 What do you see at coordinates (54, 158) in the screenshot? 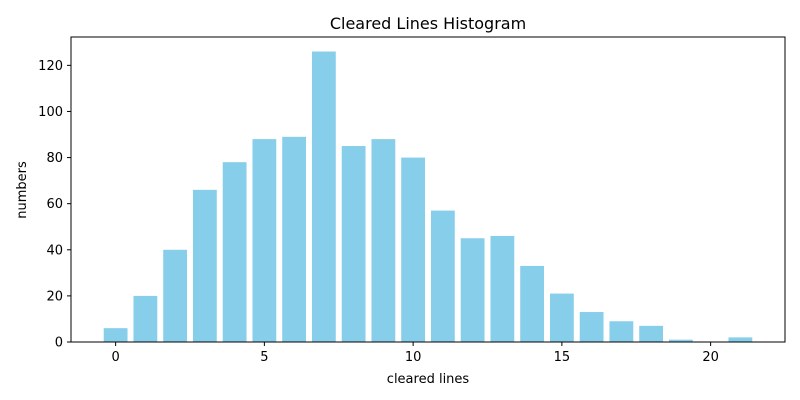
I see `y-tick-label: 80` at bounding box center [54, 158].